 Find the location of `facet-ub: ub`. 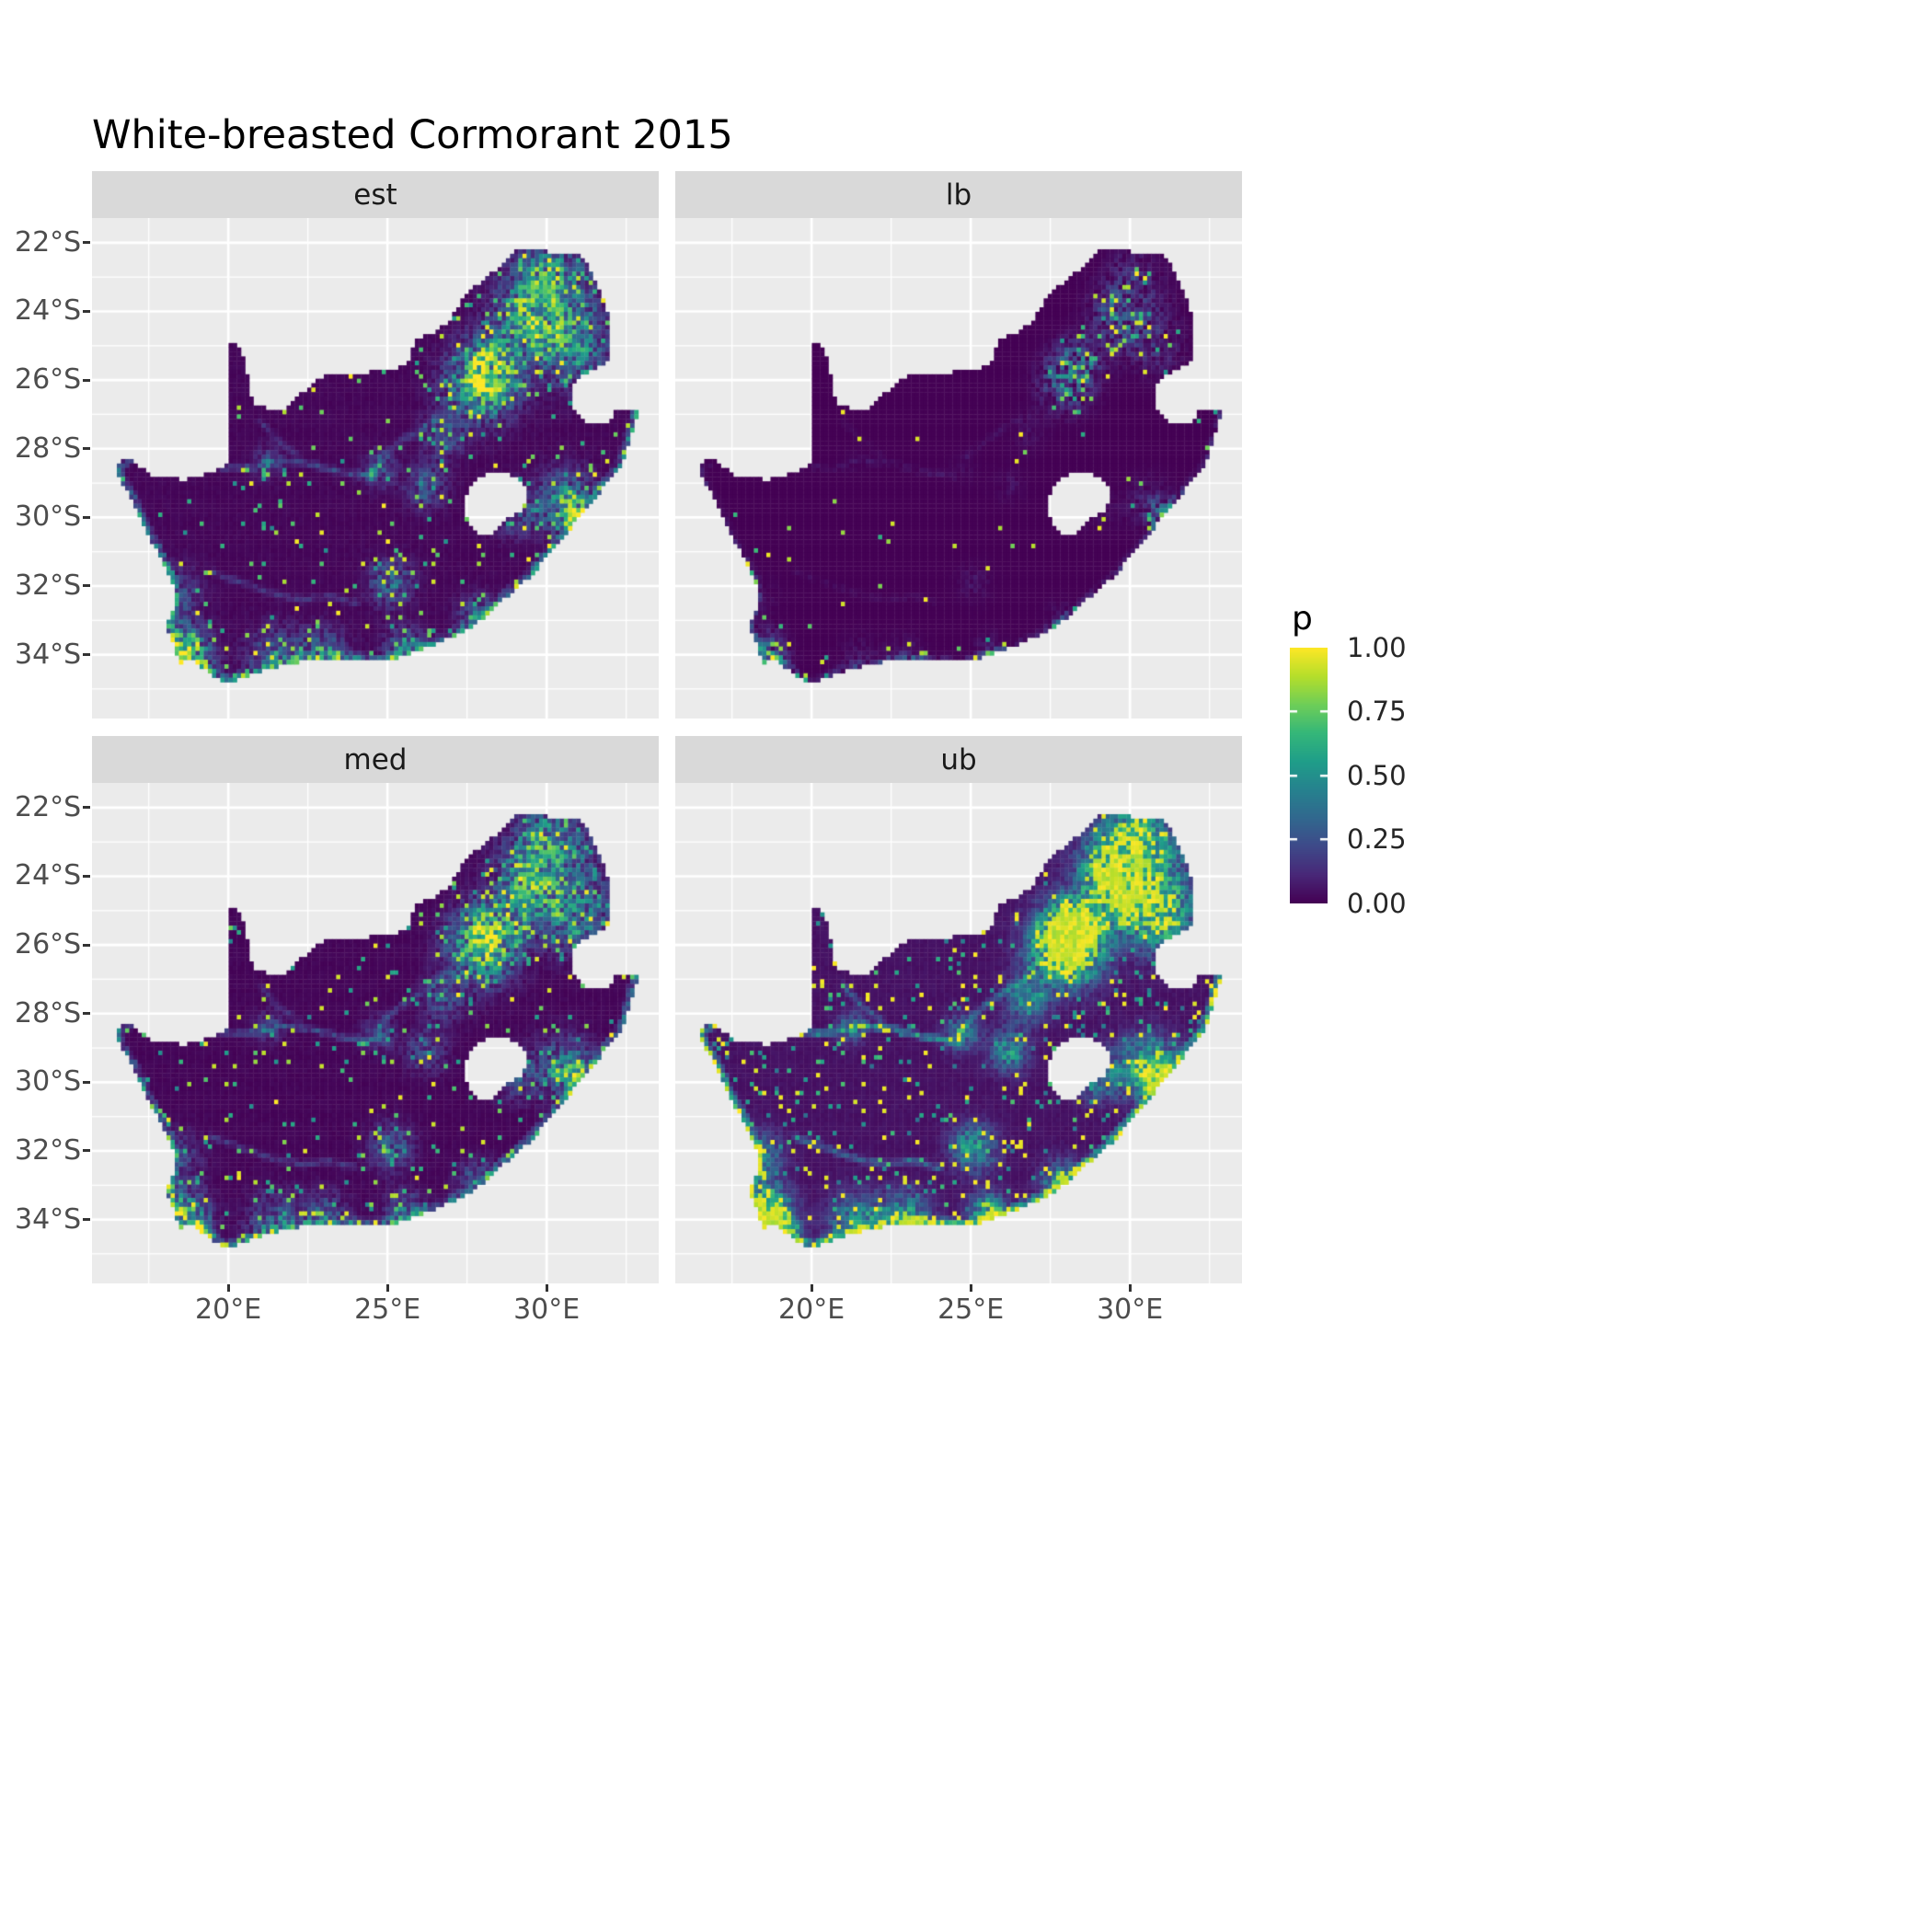

facet-ub: ub is located at coordinates (958, 1009).